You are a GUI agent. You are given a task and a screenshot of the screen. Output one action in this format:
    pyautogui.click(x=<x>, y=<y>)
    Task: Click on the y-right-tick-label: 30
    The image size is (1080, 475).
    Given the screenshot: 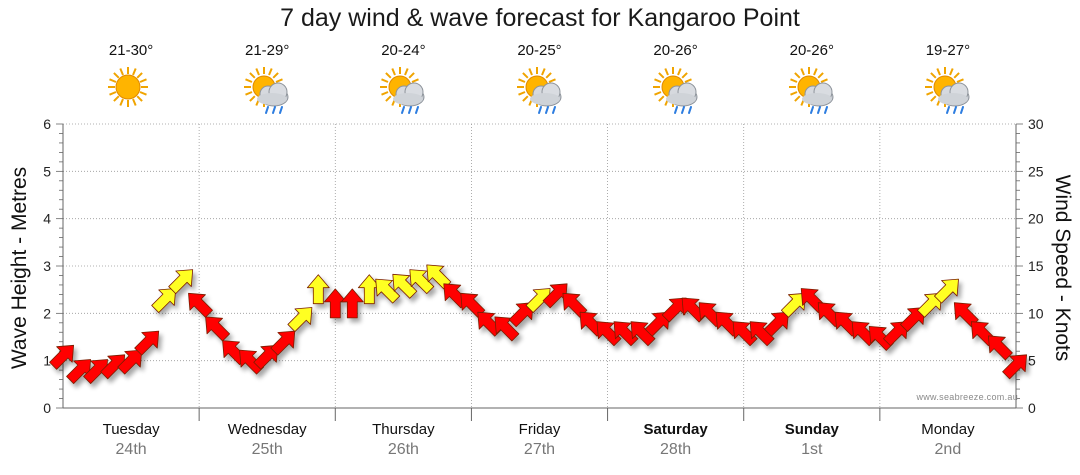 What is the action you would take?
    pyautogui.click(x=1036, y=124)
    